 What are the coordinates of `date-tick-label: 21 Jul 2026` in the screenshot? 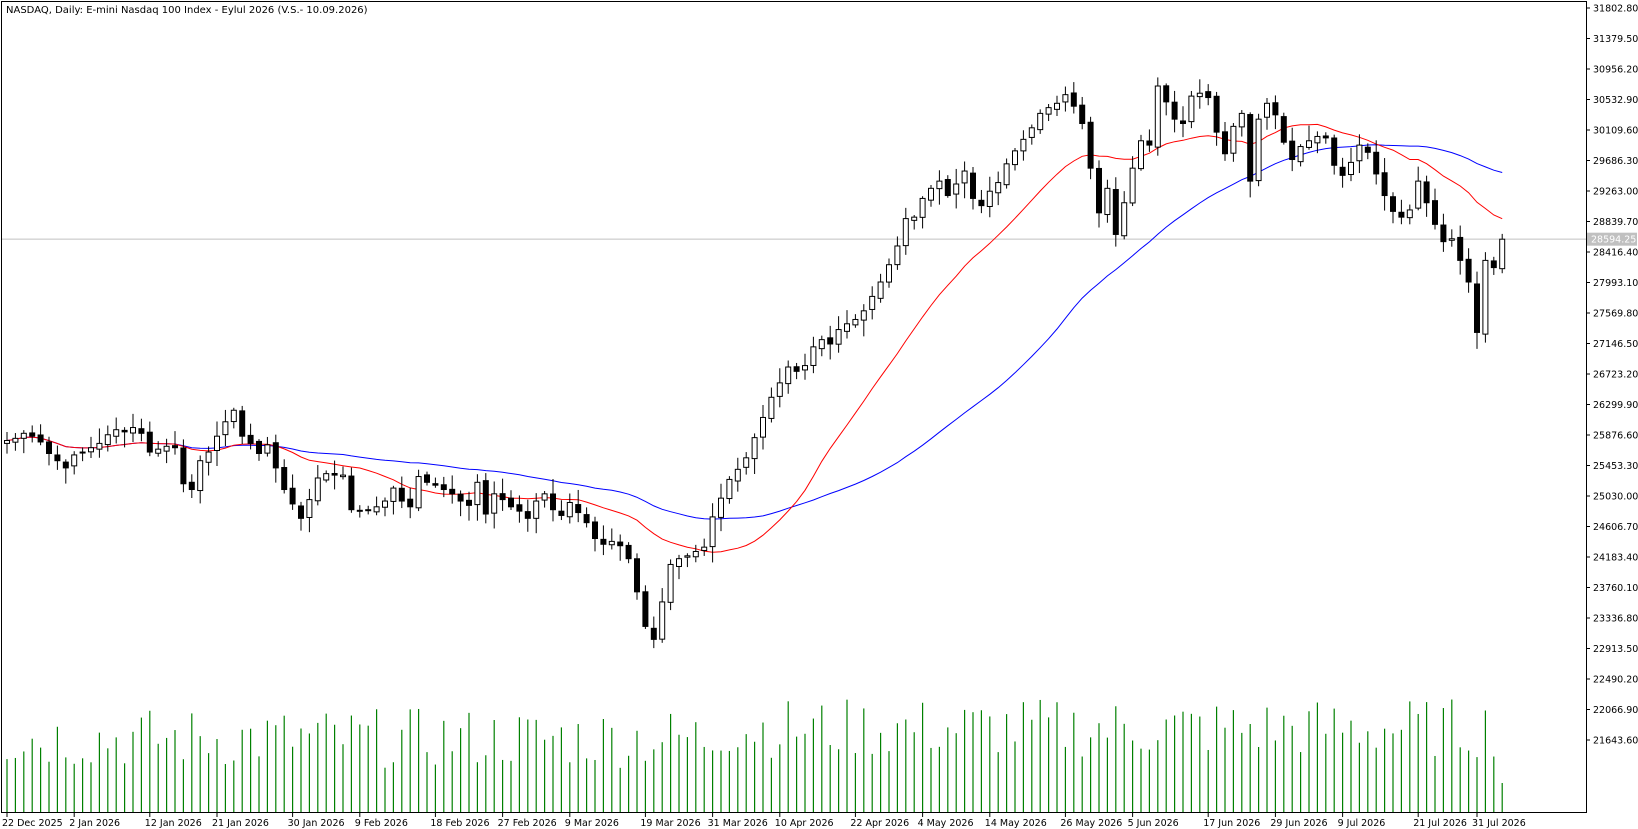 It's located at (1440, 823).